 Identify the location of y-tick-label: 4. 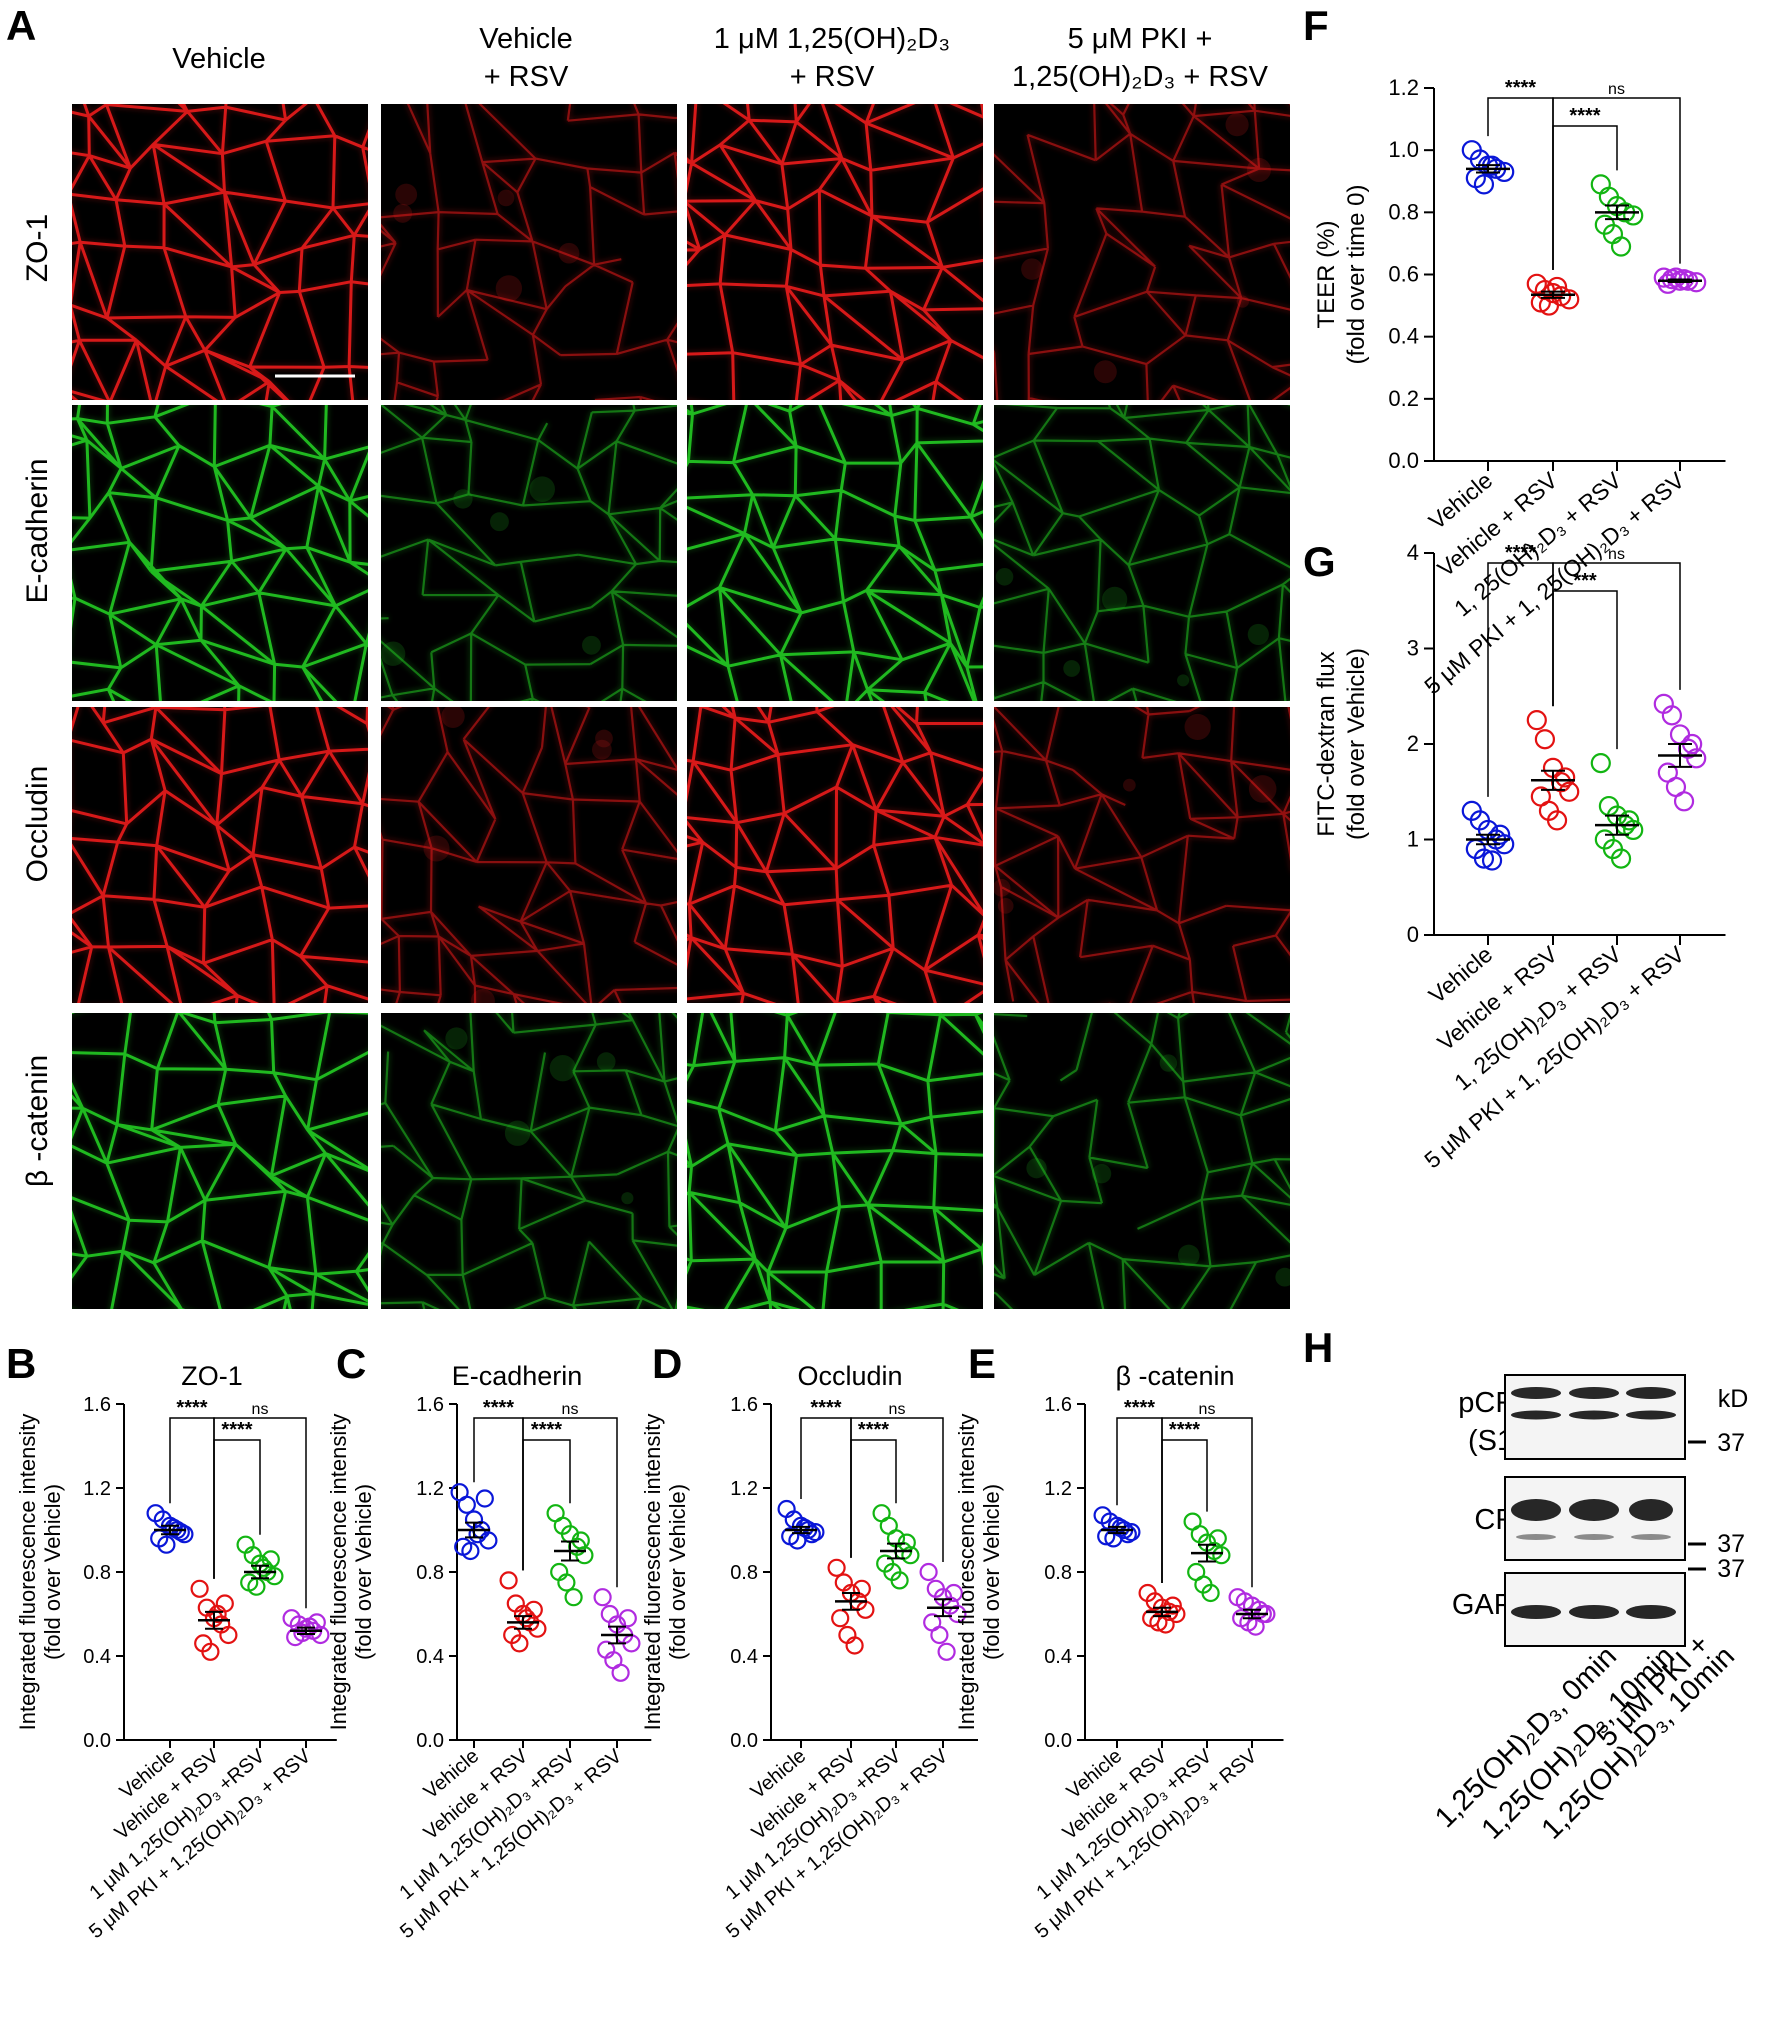
(1413, 552).